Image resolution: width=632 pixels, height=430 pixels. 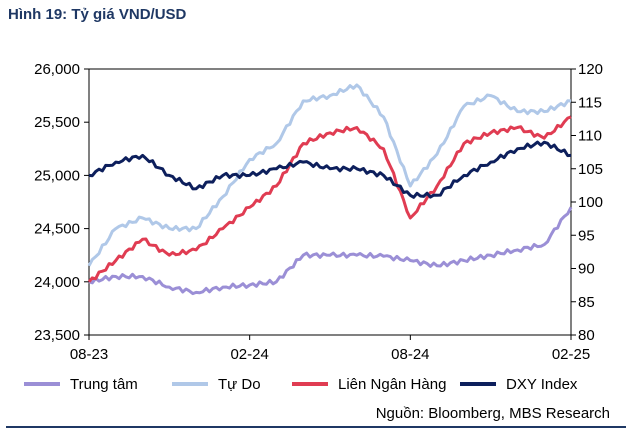 I want to click on x-tick-label: 02-24, so click(x=249, y=354).